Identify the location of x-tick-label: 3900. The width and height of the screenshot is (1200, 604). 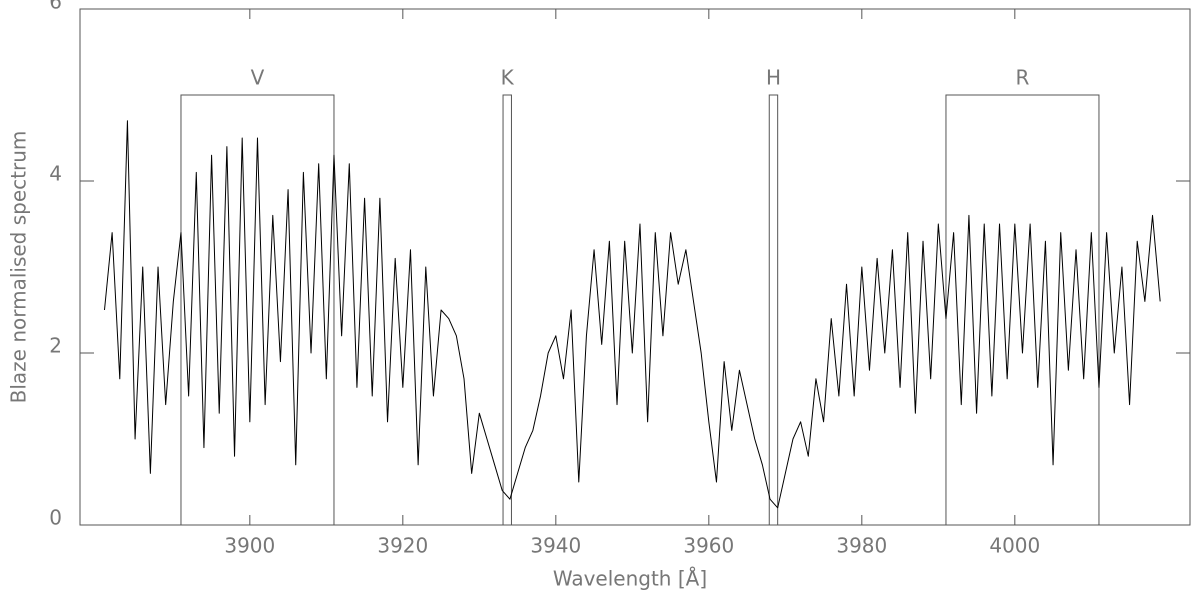
(249, 546).